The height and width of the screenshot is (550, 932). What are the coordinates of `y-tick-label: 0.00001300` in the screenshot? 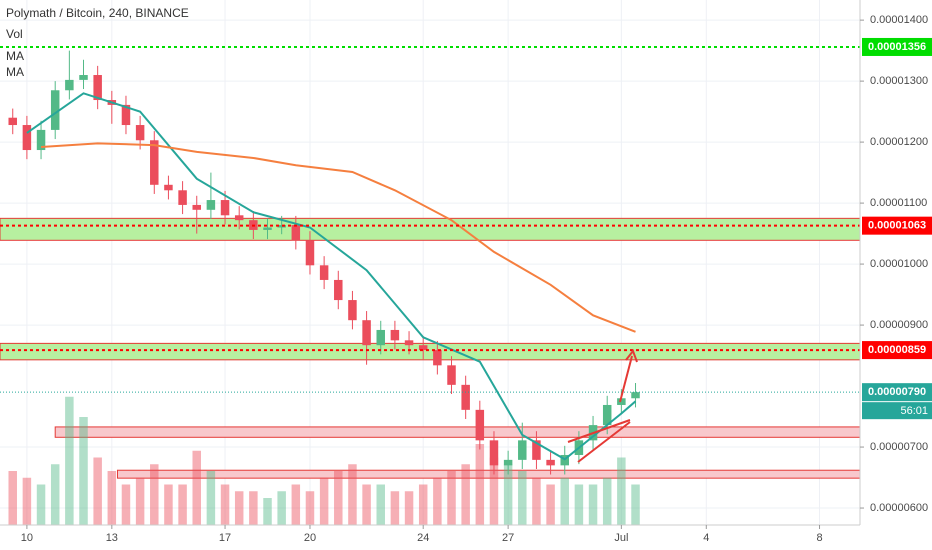 It's located at (899, 81).